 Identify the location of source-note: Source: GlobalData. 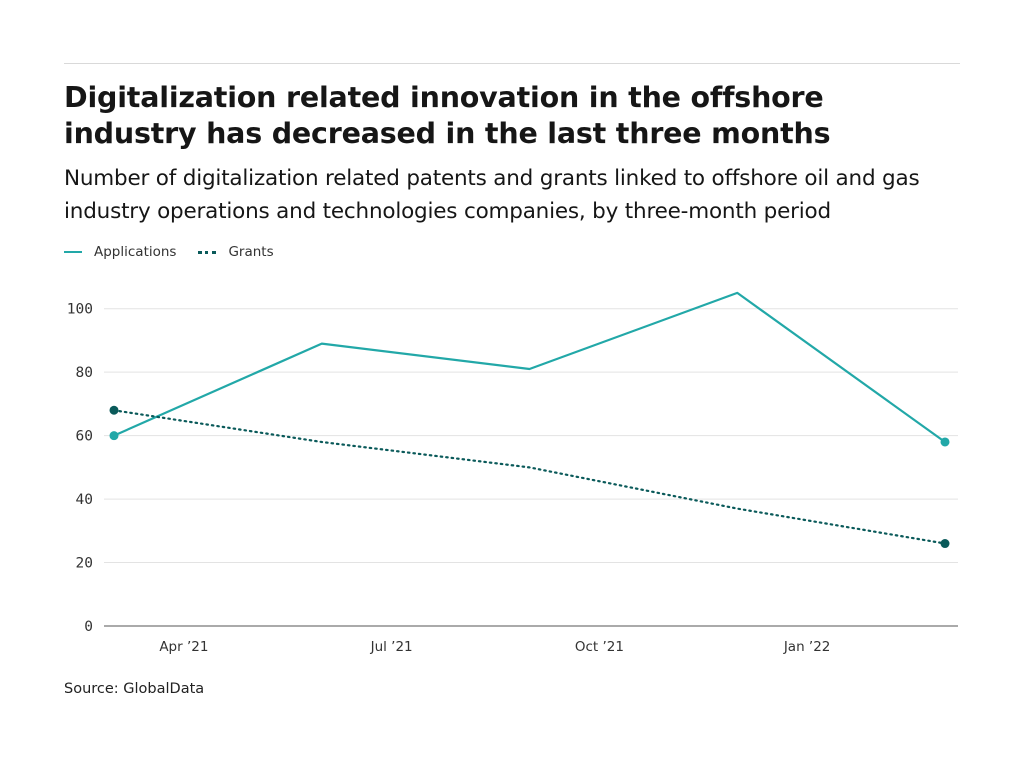
(134, 689).